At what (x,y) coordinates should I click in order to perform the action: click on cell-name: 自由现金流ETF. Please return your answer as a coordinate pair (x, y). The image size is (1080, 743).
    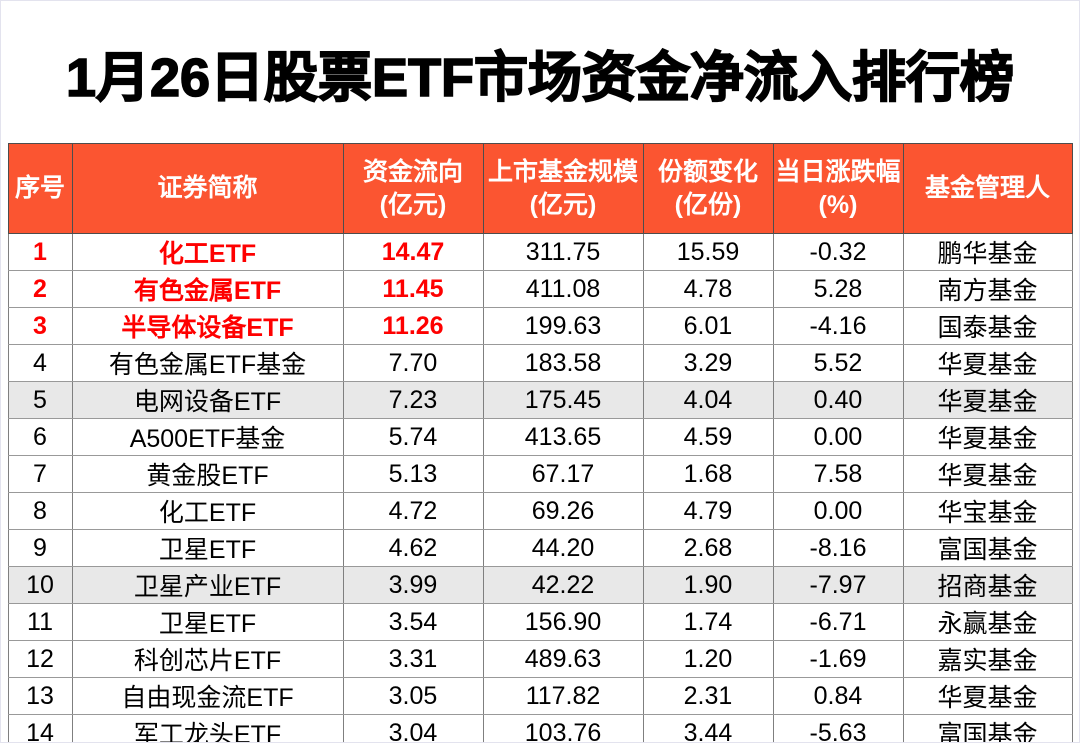
    Looking at the image, I should click on (207, 696).